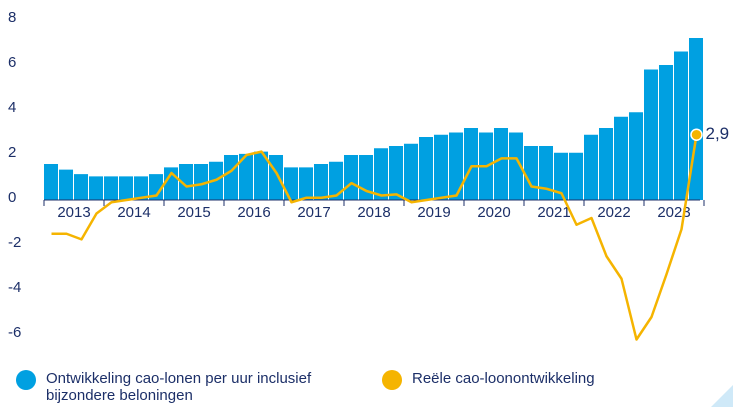  What do you see at coordinates (73, 212) in the screenshot?
I see `x-tick-label: 2013` at bounding box center [73, 212].